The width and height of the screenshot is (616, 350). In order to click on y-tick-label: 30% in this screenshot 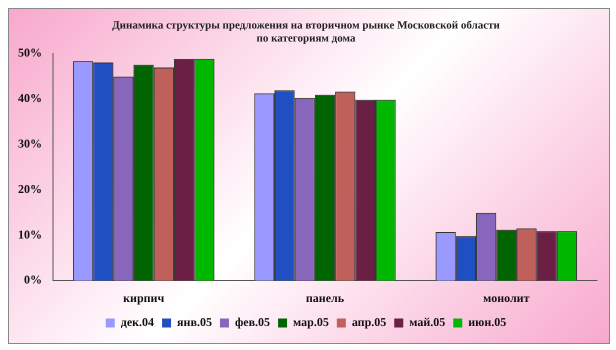, I will do `click(30, 143)`.